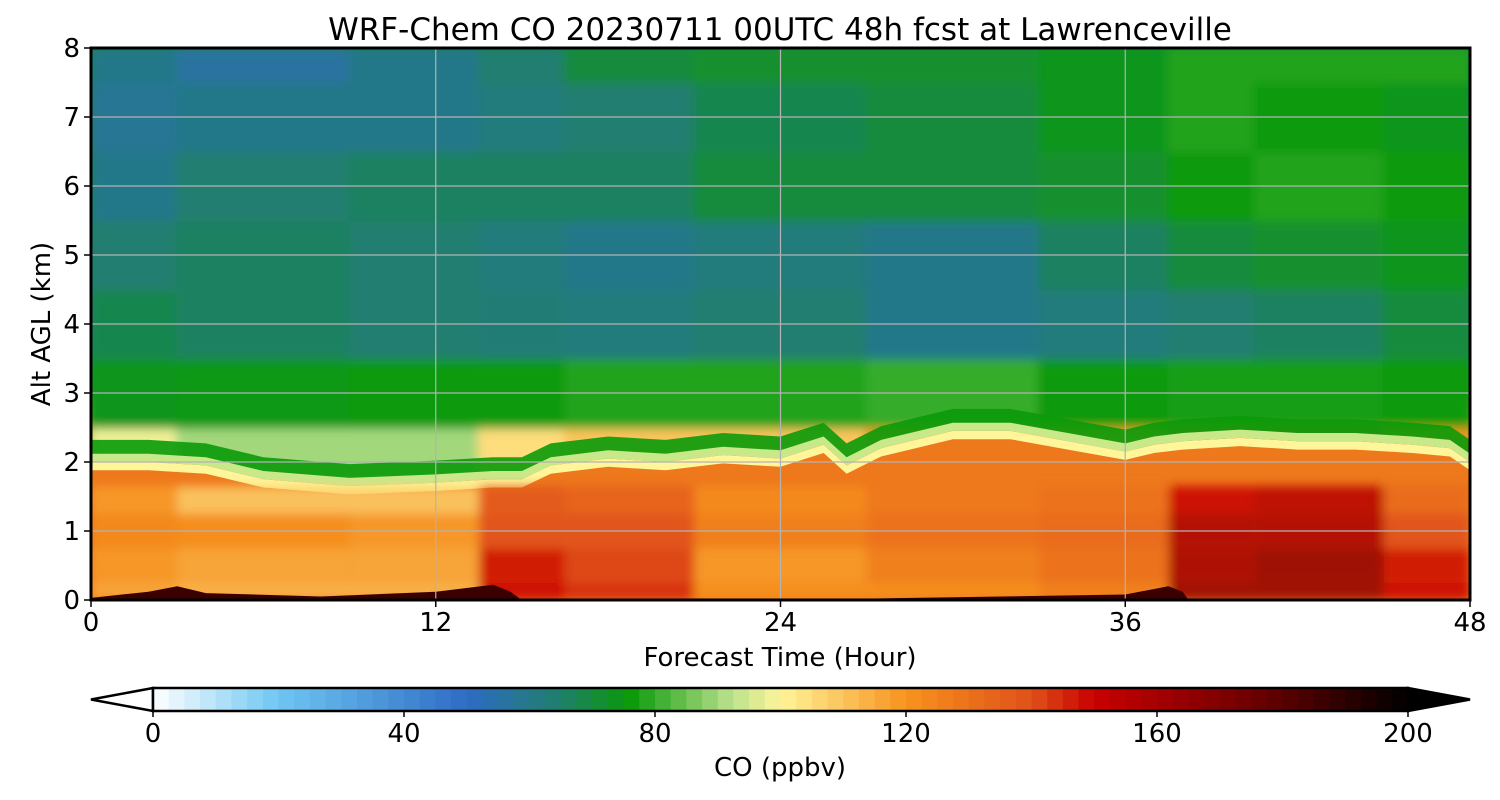  I want to click on y-tick-label: 3, so click(71, 394).